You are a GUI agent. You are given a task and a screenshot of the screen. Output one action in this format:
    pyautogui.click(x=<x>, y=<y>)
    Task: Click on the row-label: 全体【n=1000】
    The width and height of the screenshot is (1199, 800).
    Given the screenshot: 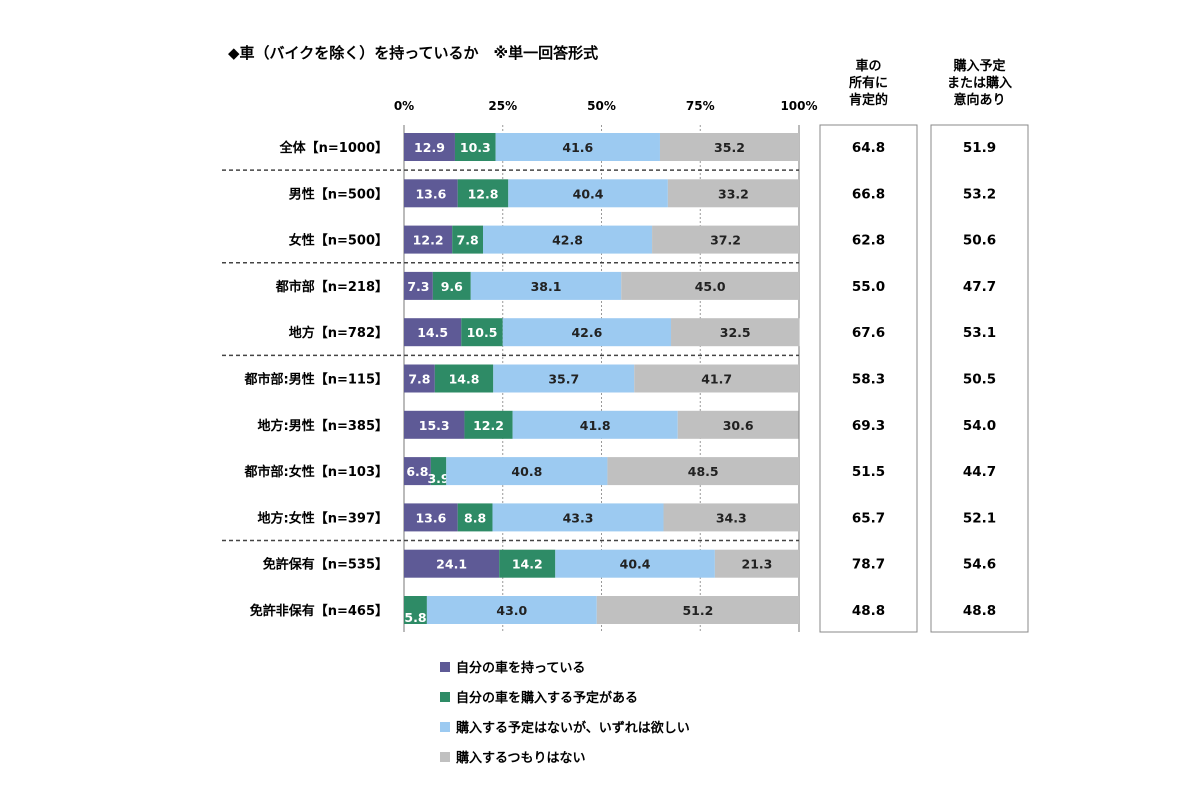 What is the action you would take?
    pyautogui.click(x=333, y=148)
    